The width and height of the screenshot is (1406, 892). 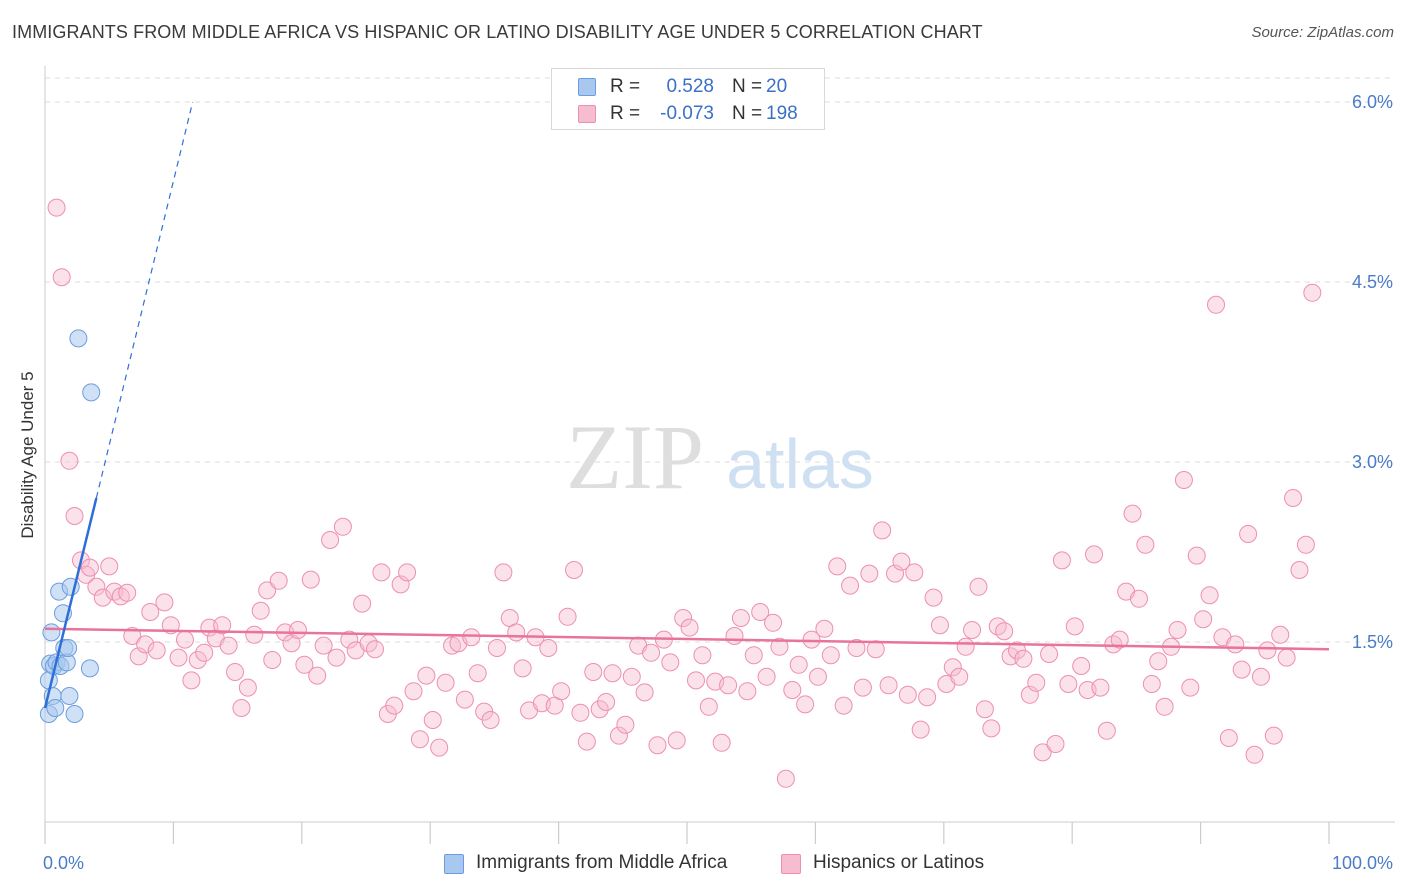 I want to click on legend-r-value: 0.528, so click(x=690, y=86).